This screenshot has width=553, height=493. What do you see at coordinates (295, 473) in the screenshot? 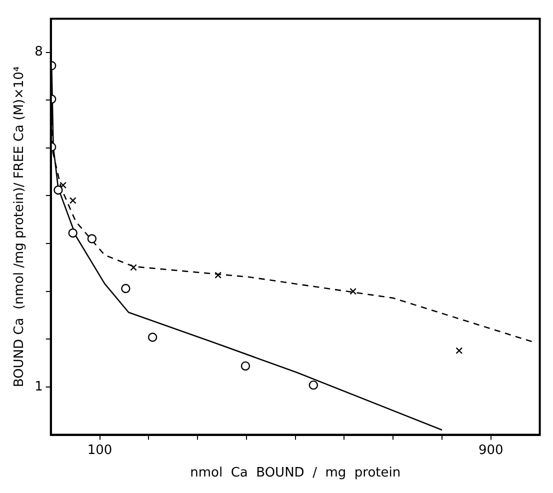
I see `x-axis-title: nmol Ca BOUND / mg protein` at bounding box center [295, 473].